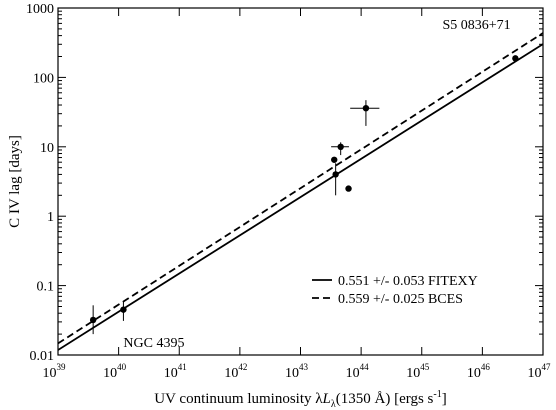  I want to click on x-tick-label: 1042, so click(235, 371).